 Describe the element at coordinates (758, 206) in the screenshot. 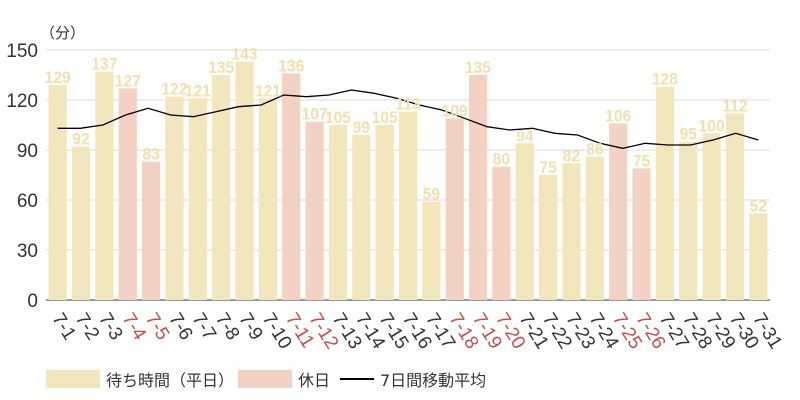

I see `data-label: 52` at that location.